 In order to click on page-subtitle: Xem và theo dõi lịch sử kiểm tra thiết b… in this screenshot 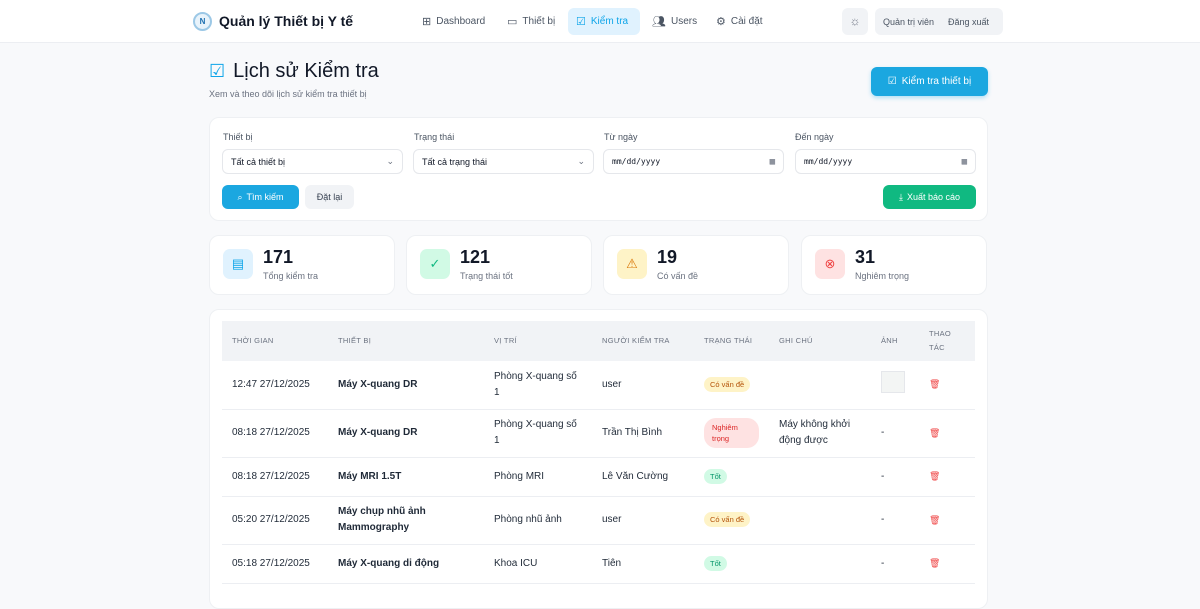, I will do `click(288, 94)`.